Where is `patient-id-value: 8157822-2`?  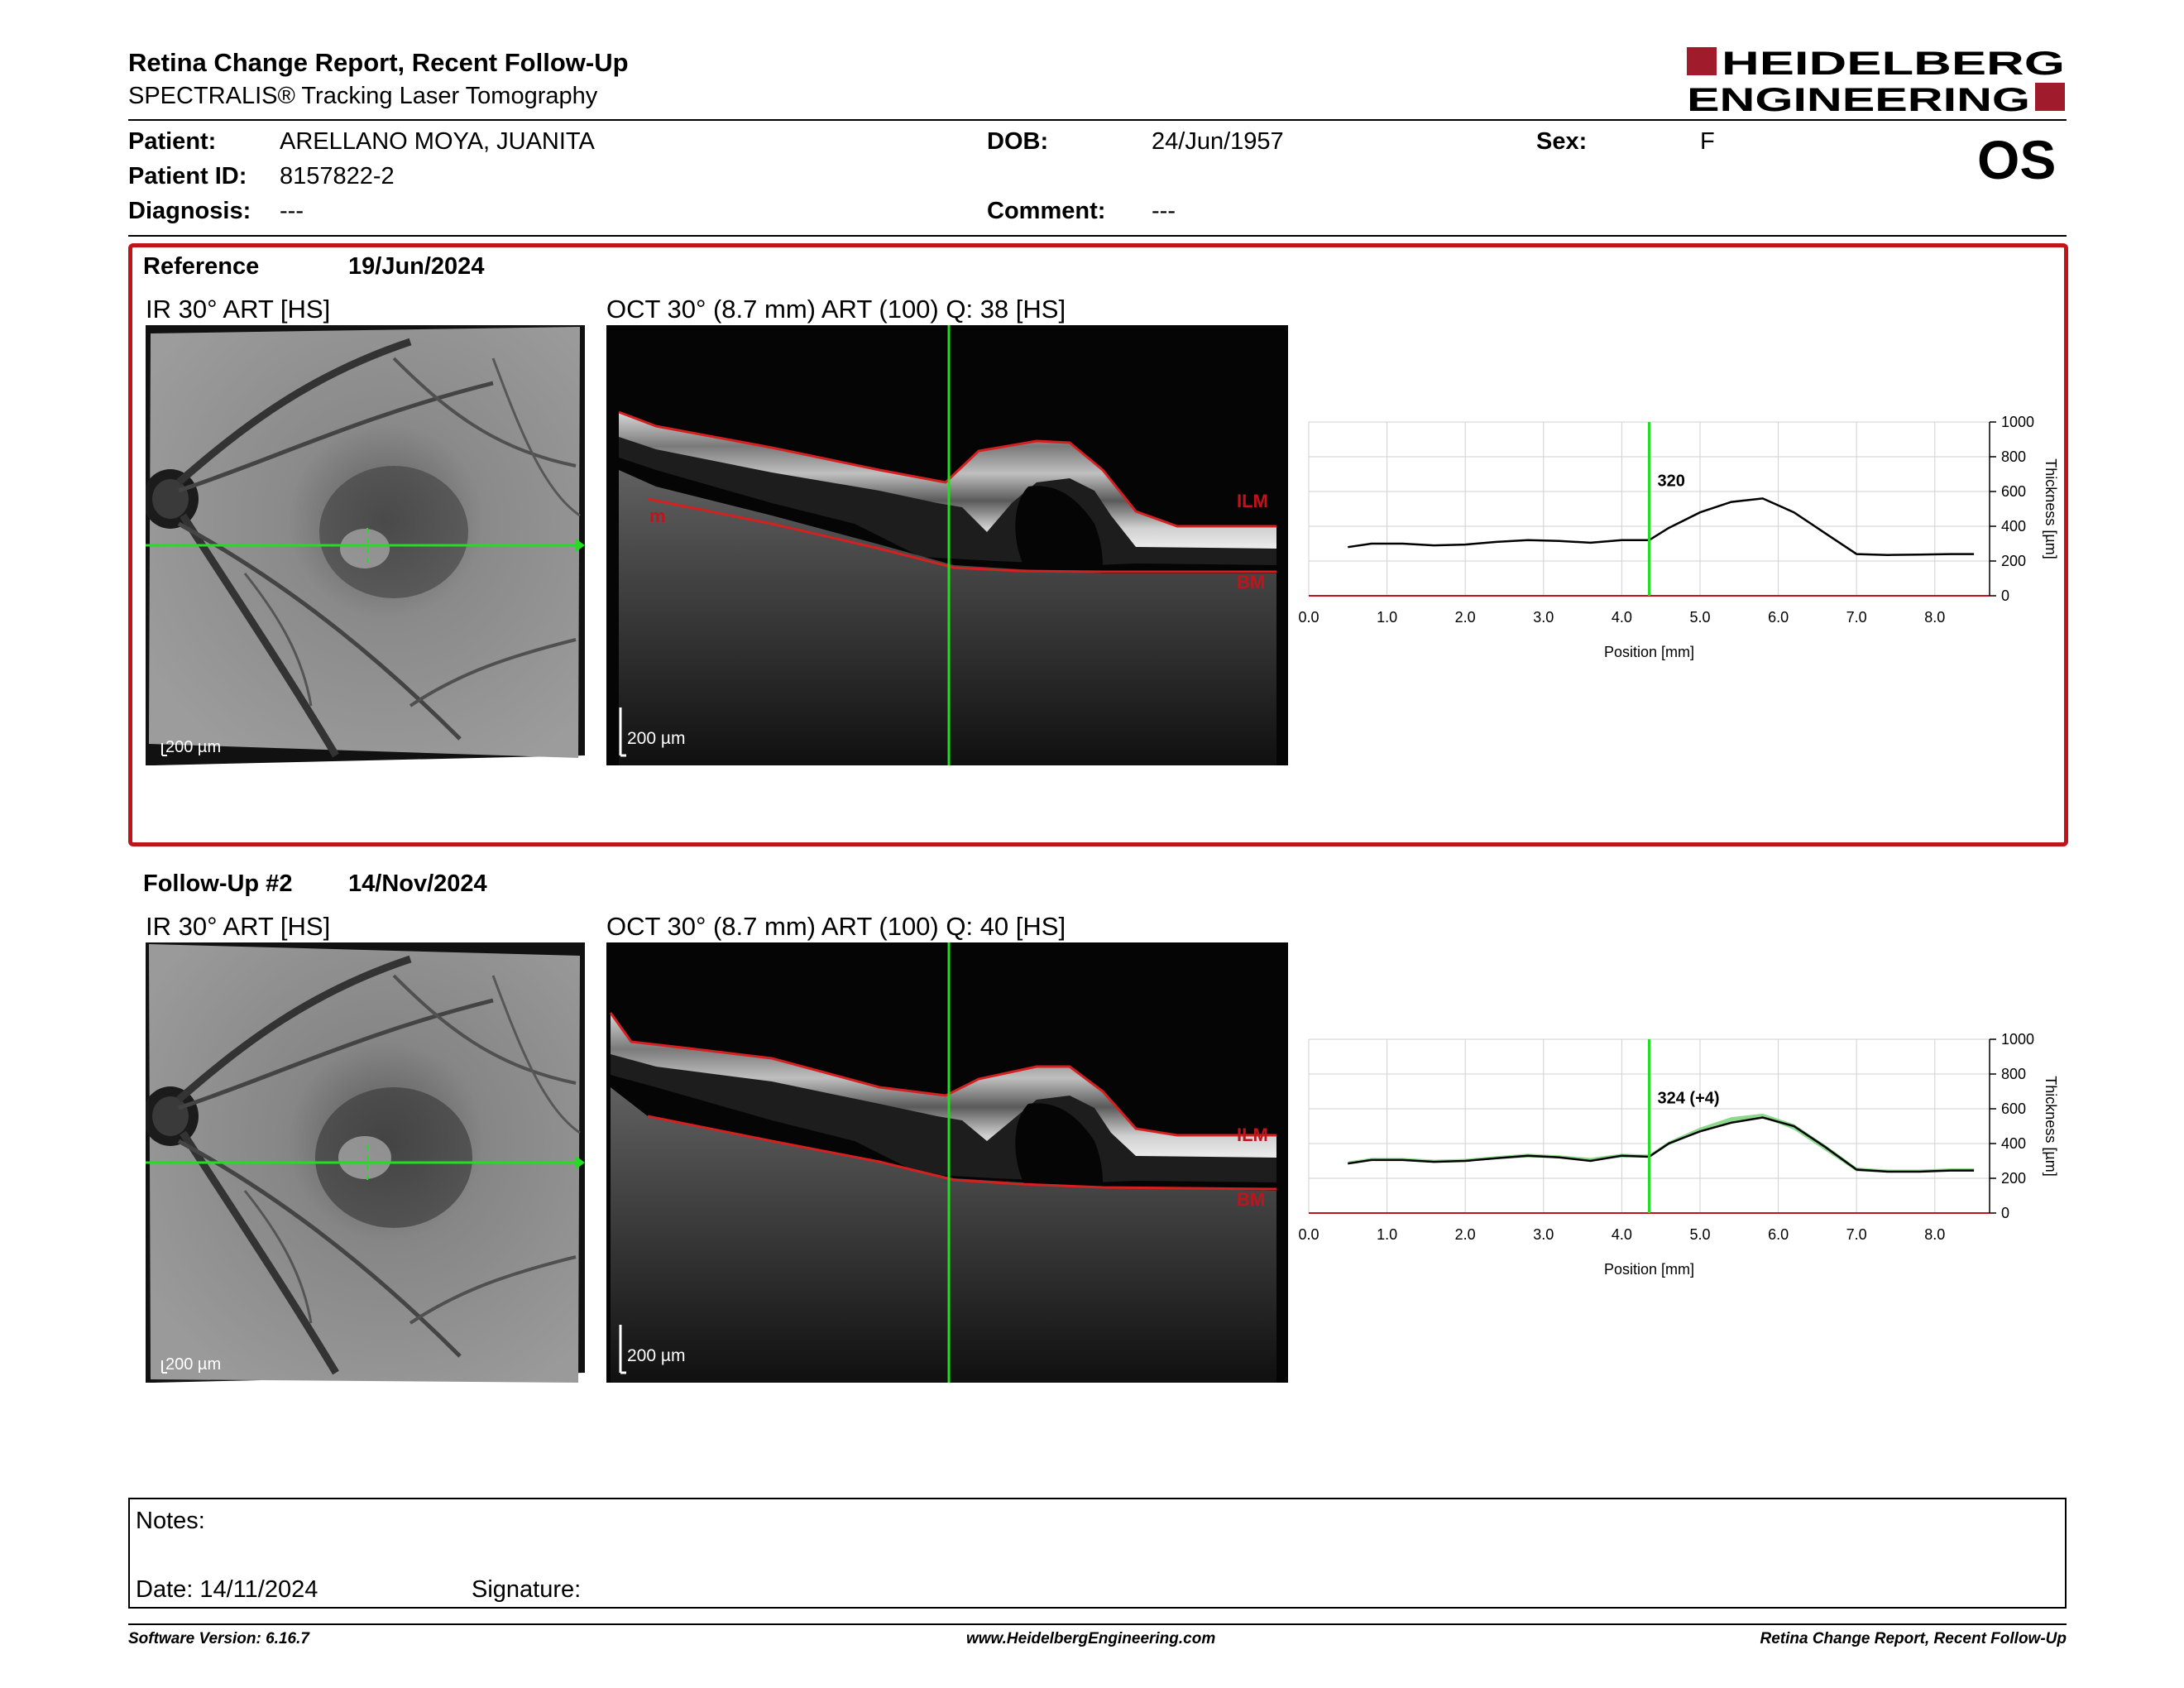
patient-id-value: 8157822-2 is located at coordinates (337, 176).